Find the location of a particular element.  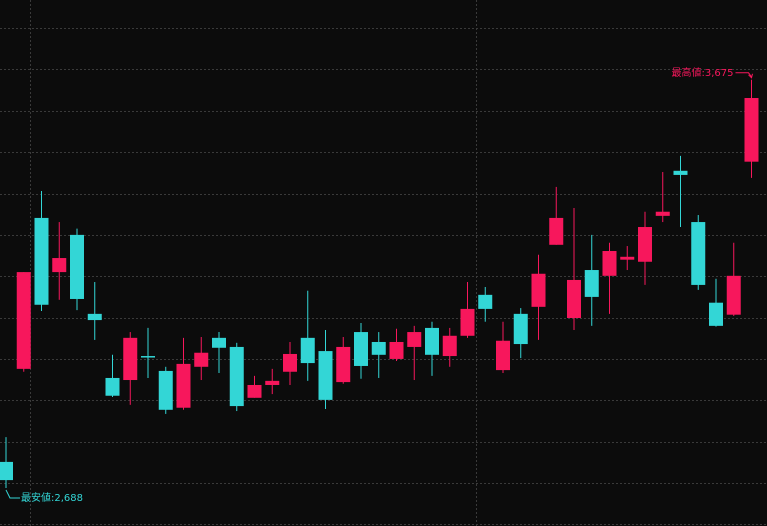

annotation-label: 最高値:3,675 is located at coordinates (703, 72).